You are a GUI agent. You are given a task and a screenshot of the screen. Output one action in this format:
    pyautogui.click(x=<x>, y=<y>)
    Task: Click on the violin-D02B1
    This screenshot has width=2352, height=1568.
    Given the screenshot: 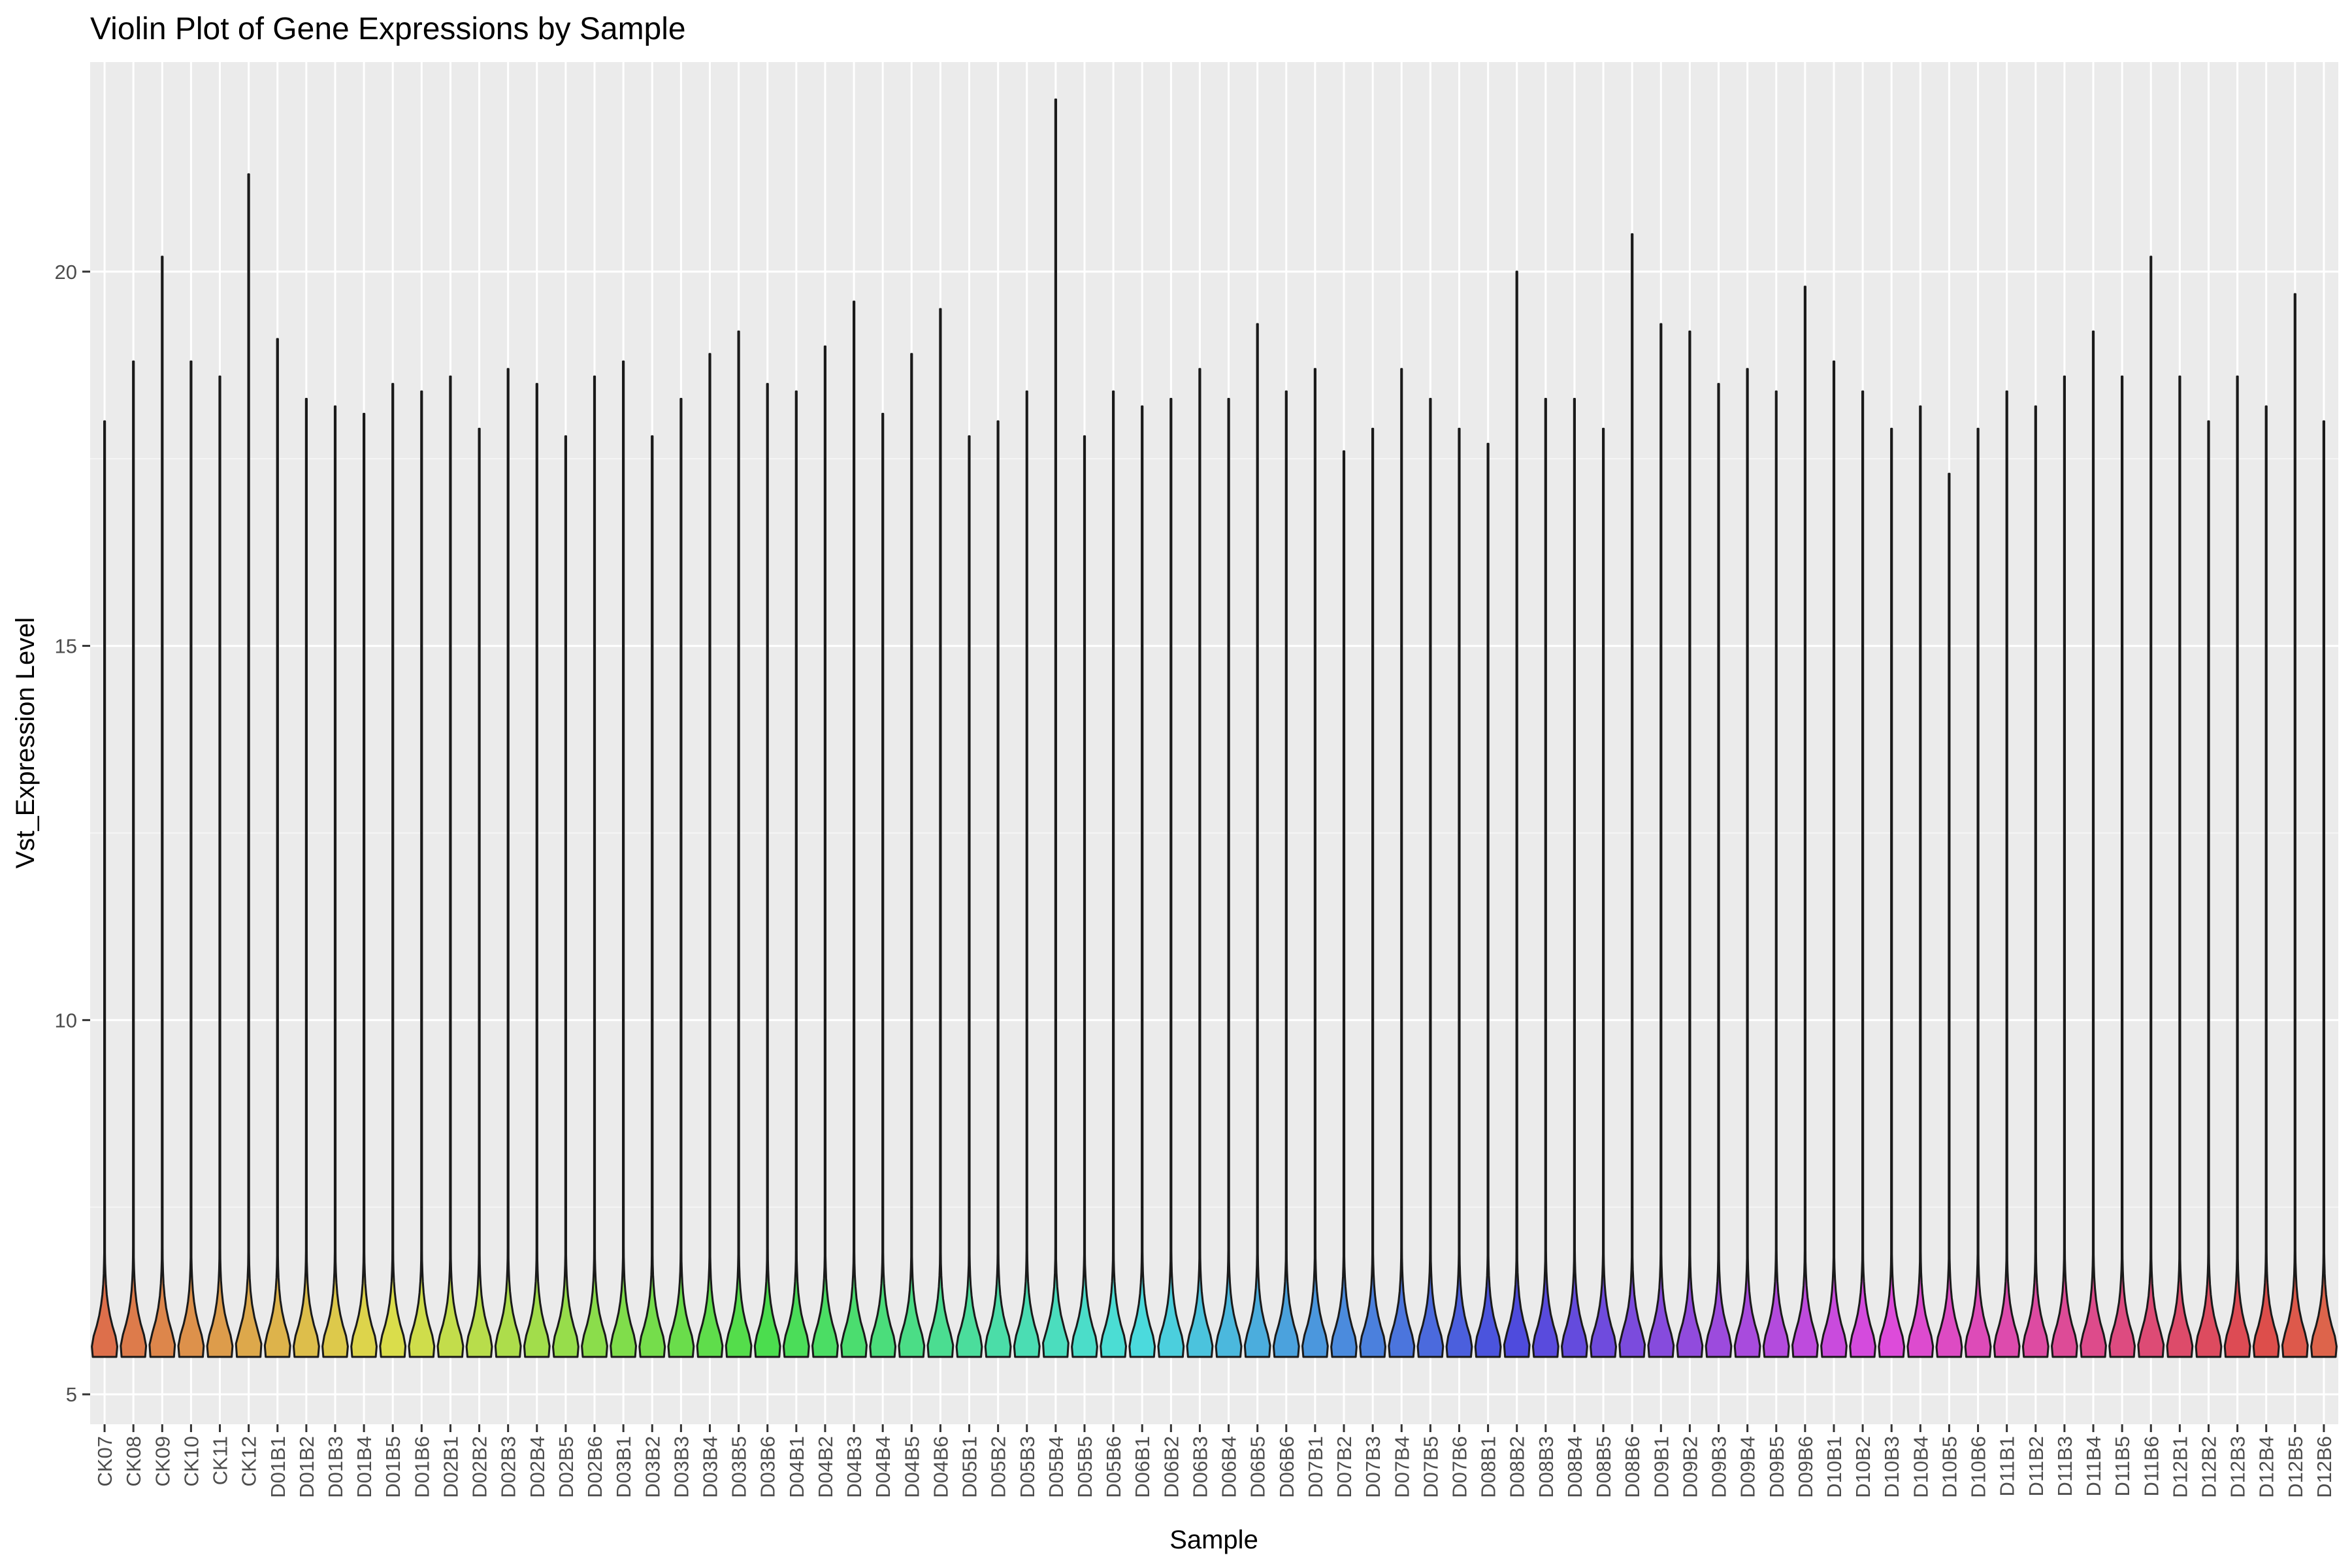 What is the action you would take?
    pyautogui.click(x=450, y=866)
    